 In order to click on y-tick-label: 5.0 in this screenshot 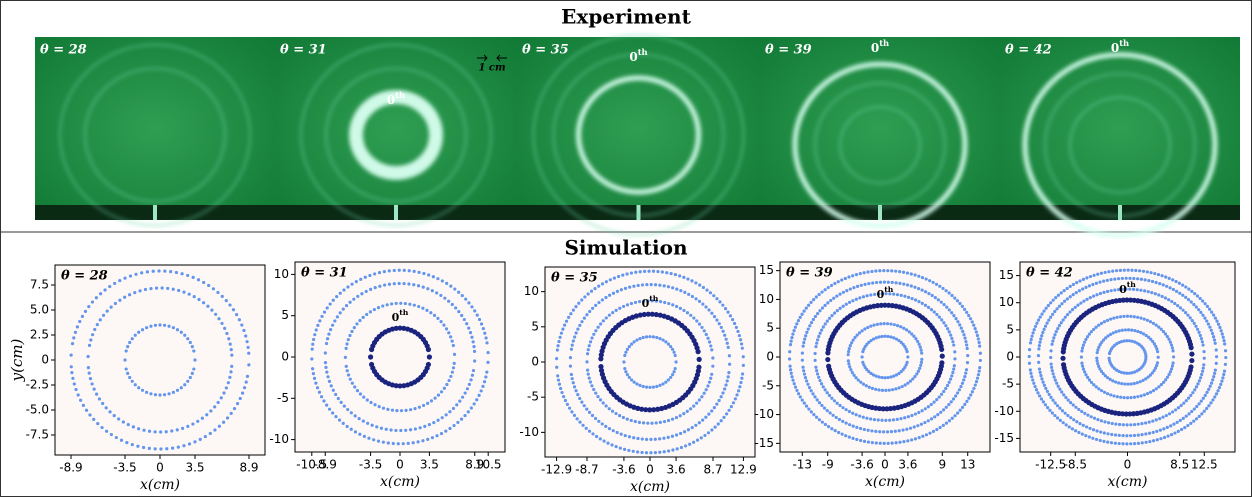, I will do `click(39, 310)`.